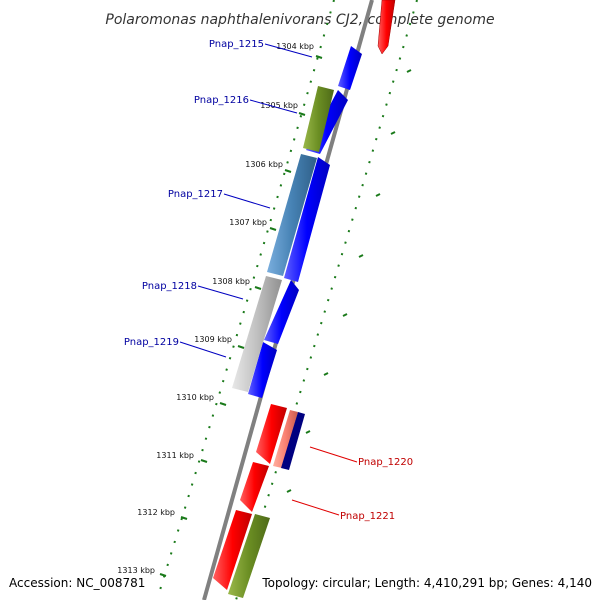 The image size is (600, 600). What do you see at coordinates (367, 516) in the screenshot?
I see `gene-label-pnap-1221: Pnap_1221` at bounding box center [367, 516].